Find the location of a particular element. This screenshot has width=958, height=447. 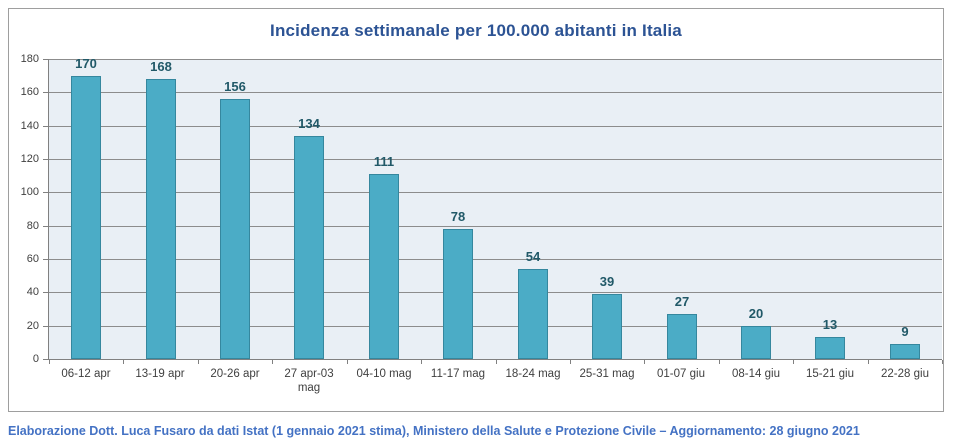

x-axis-line is located at coordinates (495, 359).